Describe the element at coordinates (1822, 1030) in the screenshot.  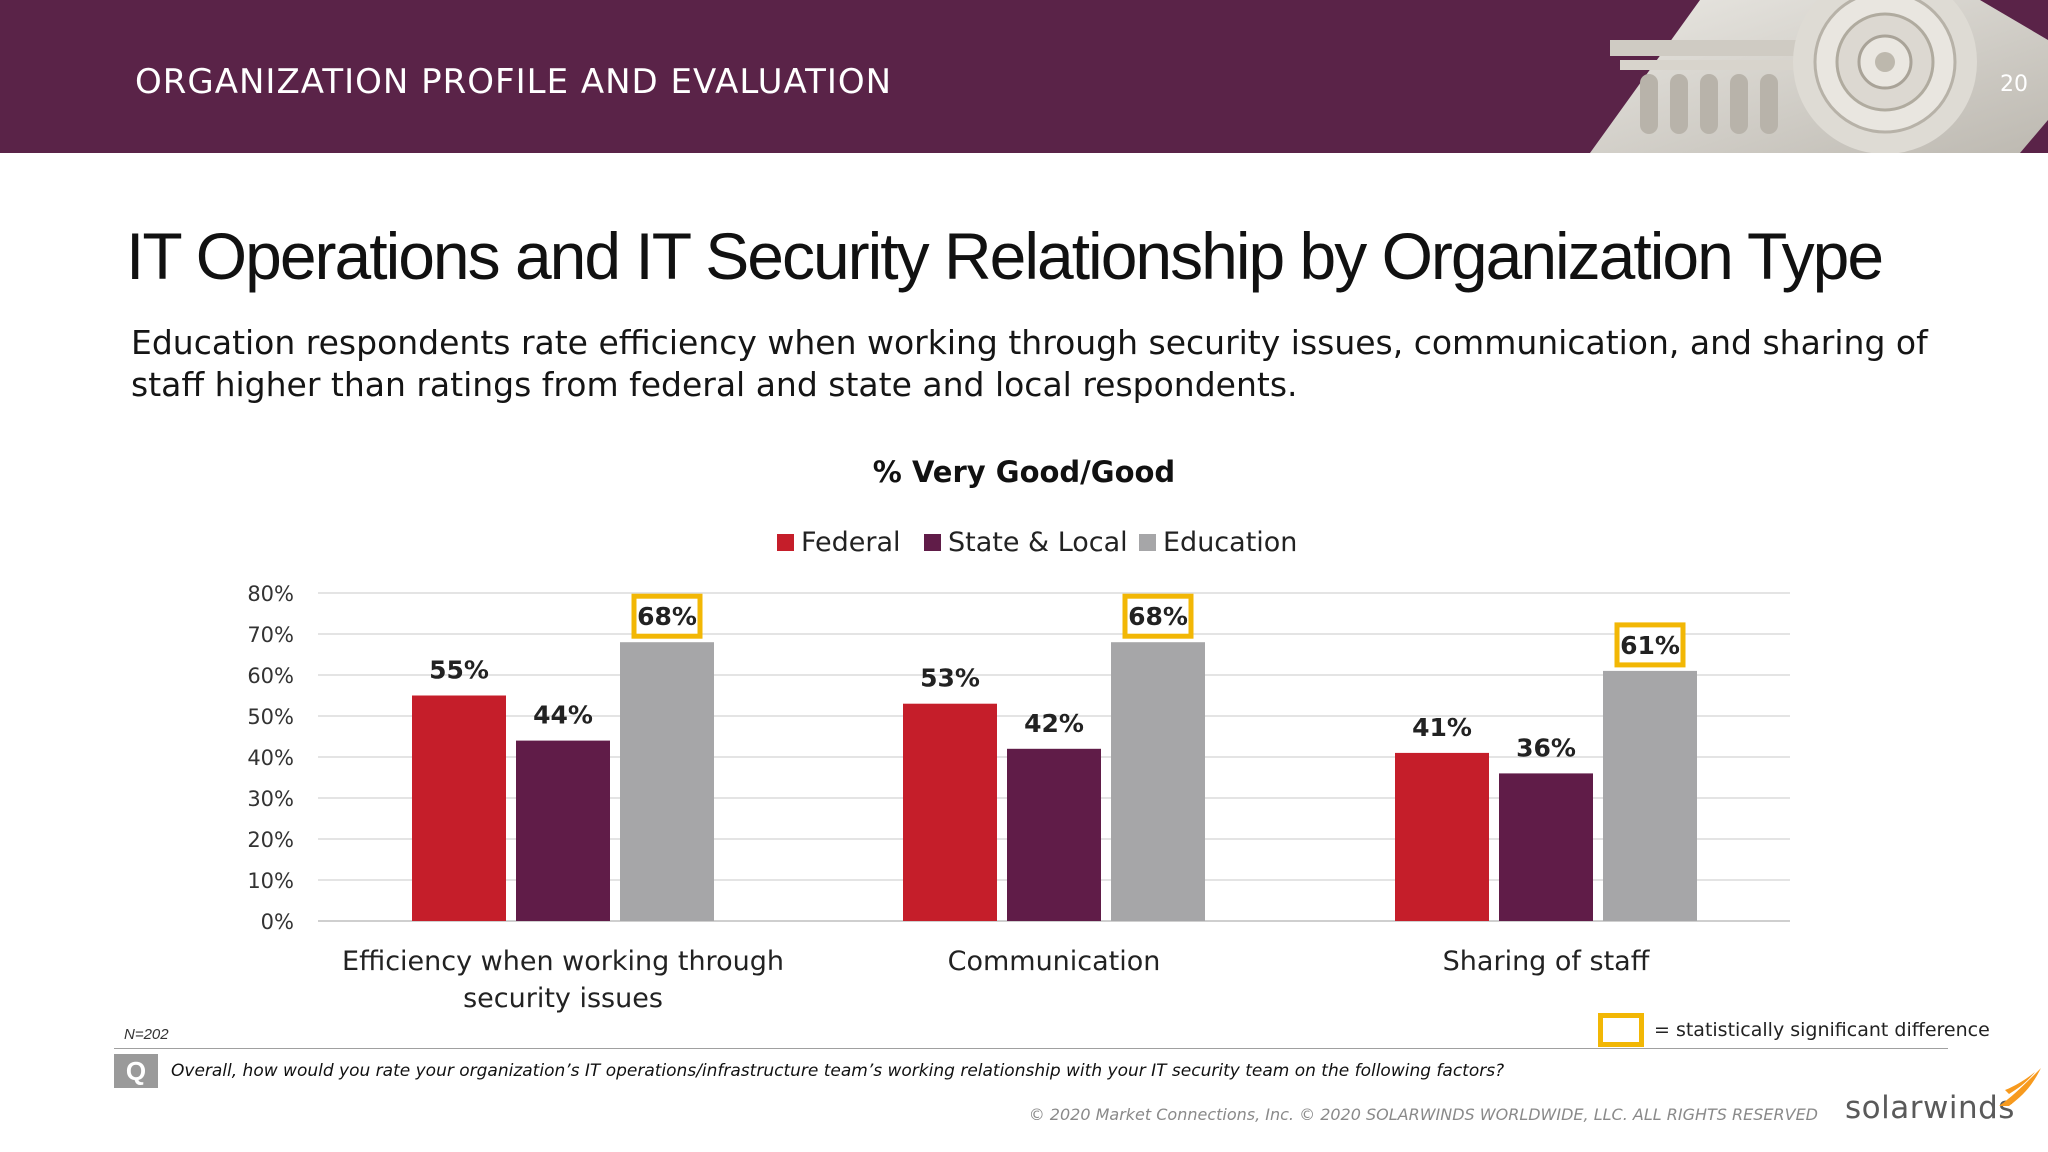
I see `significance-note: = statistically significant difference` at that location.